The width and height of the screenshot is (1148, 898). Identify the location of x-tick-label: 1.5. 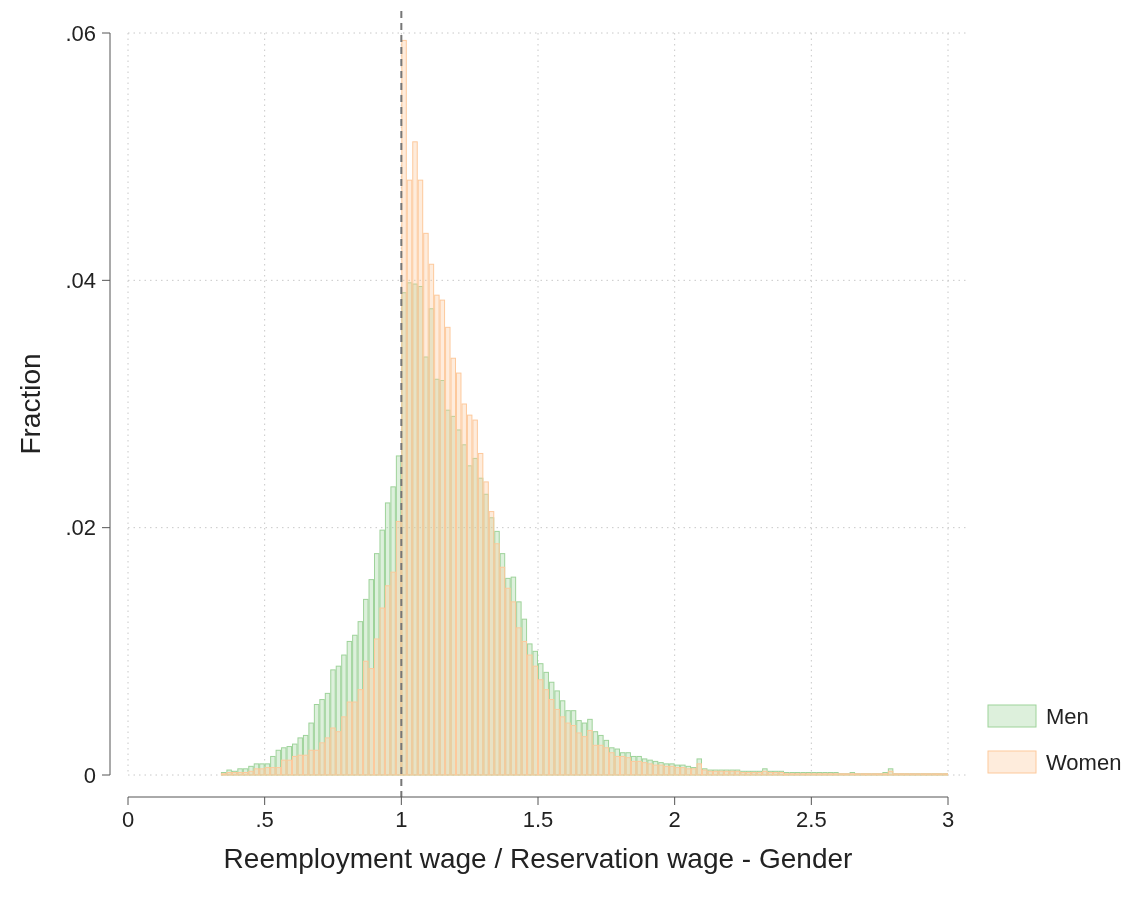
(538, 819).